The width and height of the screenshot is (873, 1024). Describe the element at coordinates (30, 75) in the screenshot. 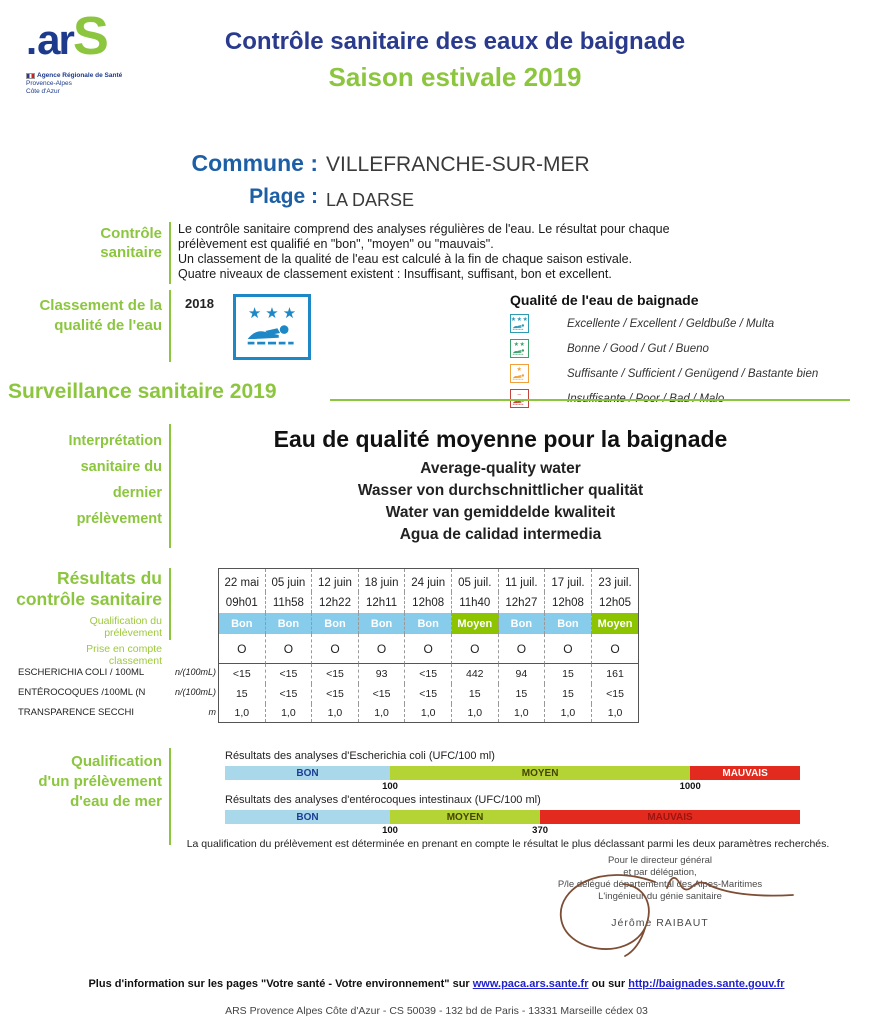

I see `france-flag-icon` at that location.